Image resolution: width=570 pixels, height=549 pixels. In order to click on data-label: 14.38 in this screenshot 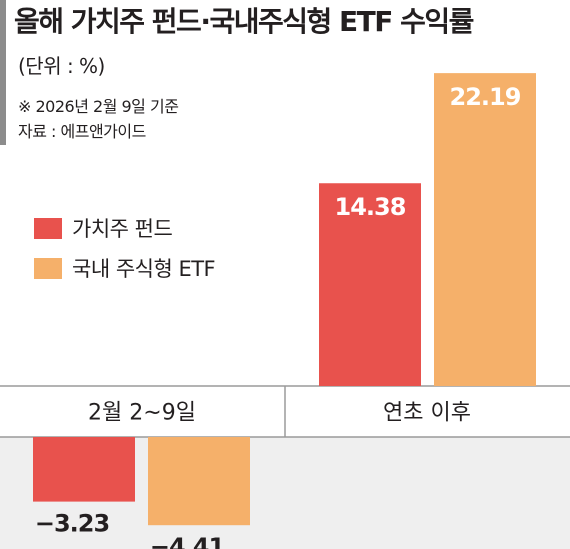, I will do `click(370, 207)`.